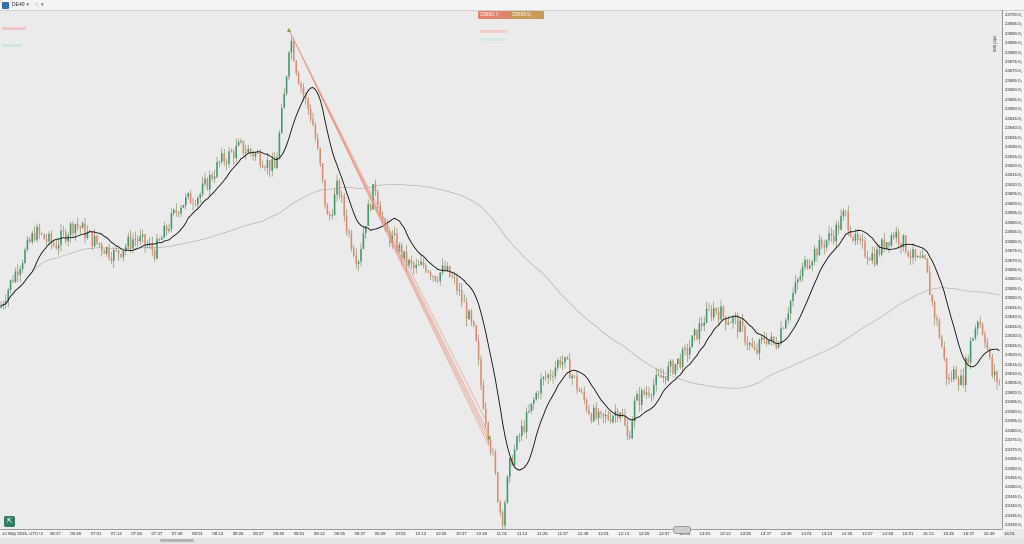  Describe the element at coordinates (18, 5) in the screenshot. I see `symbol-label: DE40` at that location.